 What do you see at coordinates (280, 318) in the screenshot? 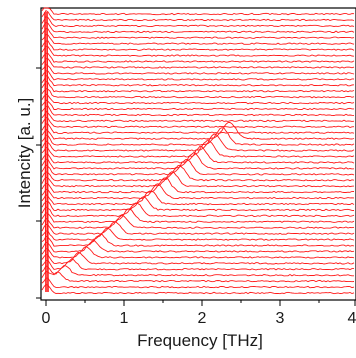
I see `x-tick-label: 3` at bounding box center [280, 318].